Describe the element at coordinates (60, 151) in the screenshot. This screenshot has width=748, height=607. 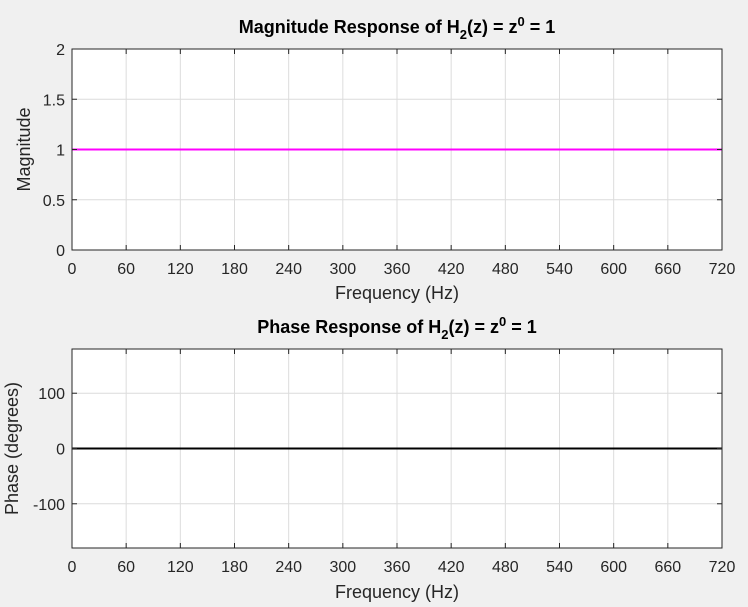
I see `magnitude-y-tick-label: 1` at that location.